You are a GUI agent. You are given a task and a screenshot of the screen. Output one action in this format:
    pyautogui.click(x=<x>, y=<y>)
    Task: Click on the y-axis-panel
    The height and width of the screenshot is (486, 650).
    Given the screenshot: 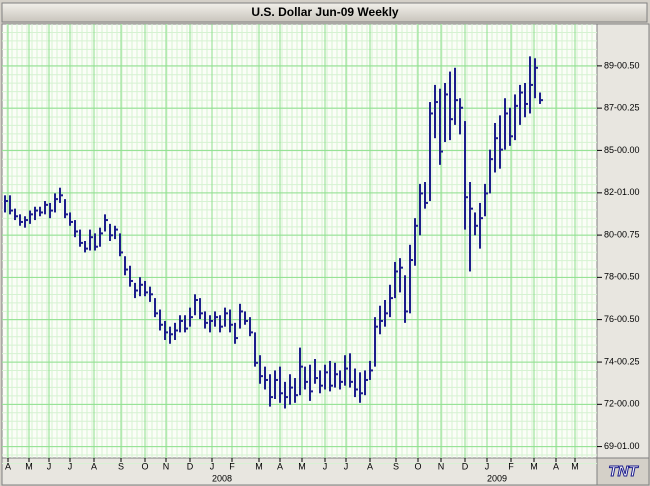 What is the action you would take?
    pyautogui.click(x=623, y=241)
    